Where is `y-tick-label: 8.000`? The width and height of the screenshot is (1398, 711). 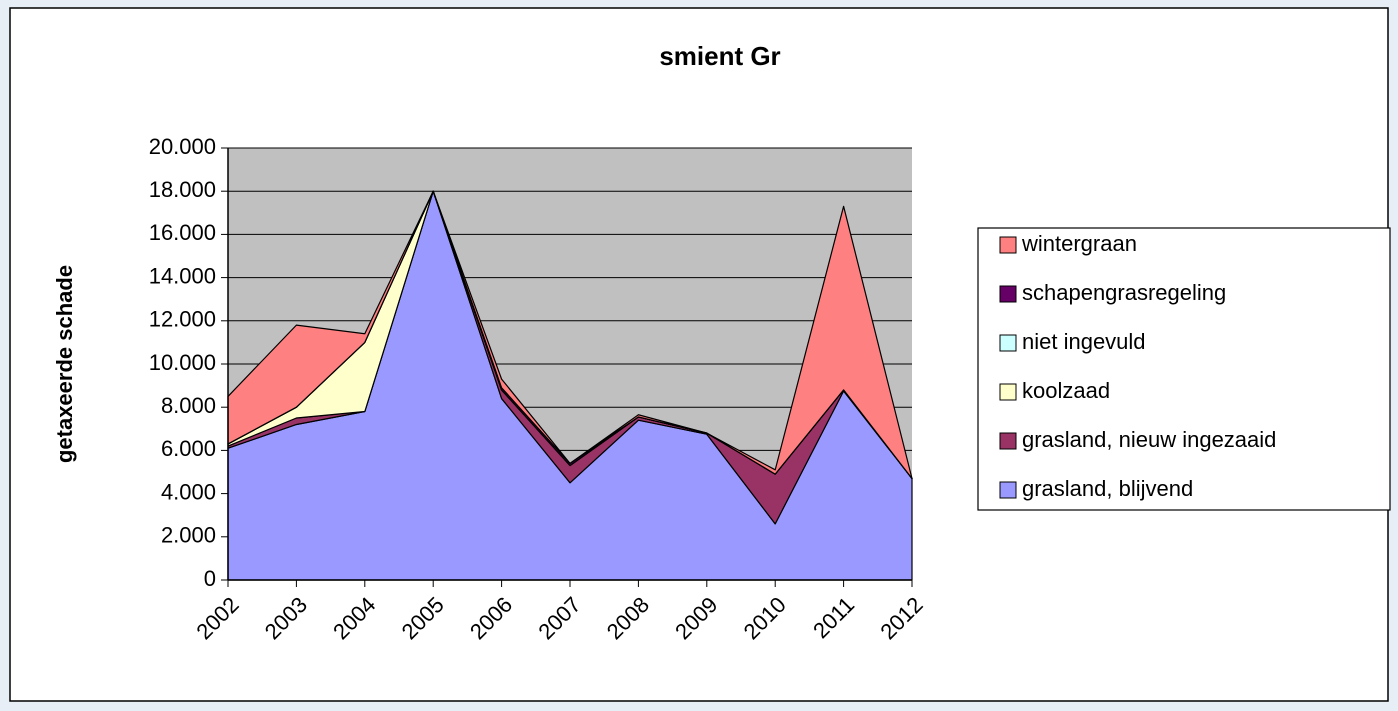 y-tick-label: 8.000 is located at coordinates (188, 405).